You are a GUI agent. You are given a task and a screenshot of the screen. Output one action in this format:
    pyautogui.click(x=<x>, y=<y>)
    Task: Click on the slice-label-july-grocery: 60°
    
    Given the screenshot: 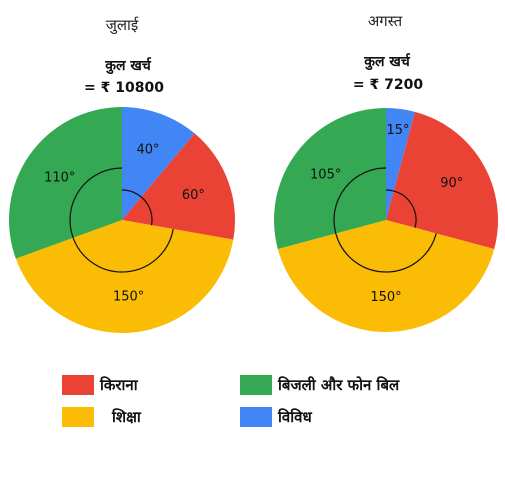 What is the action you would take?
    pyautogui.click(x=193, y=195)
    